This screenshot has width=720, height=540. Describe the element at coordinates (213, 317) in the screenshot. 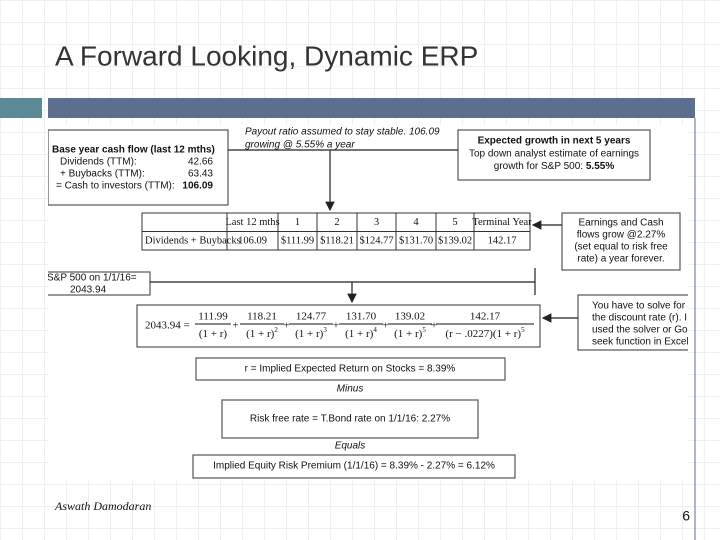

I see `numerator: 111.99` at that location.